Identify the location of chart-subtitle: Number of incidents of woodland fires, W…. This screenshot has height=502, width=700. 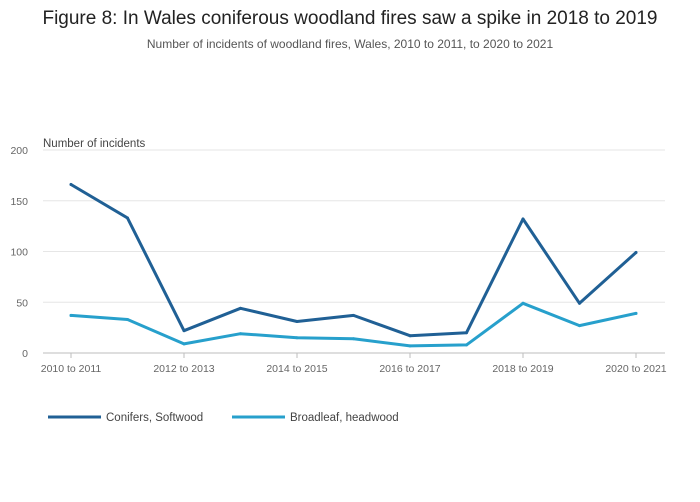
(350, 44).